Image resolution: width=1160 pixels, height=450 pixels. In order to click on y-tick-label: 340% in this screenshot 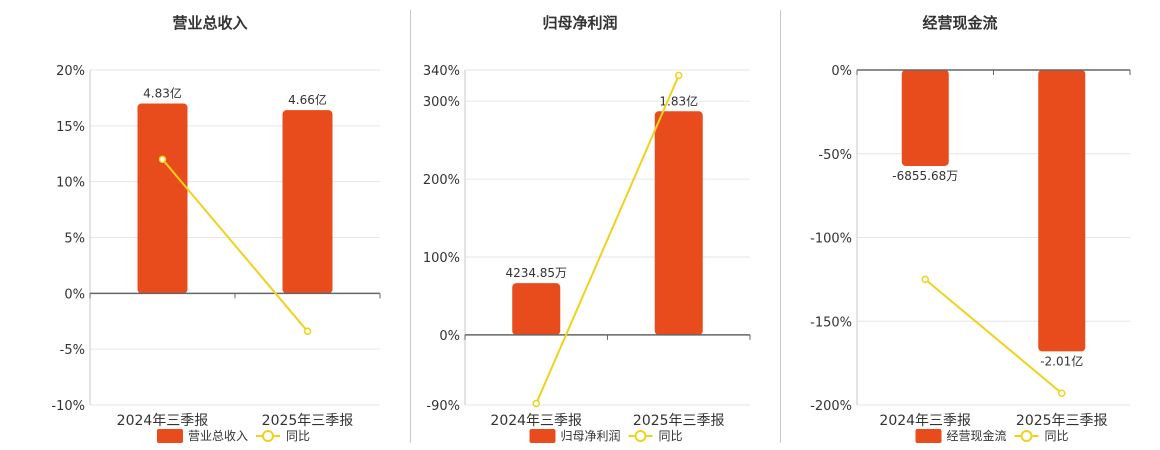, I will do `click(441, 71)`.